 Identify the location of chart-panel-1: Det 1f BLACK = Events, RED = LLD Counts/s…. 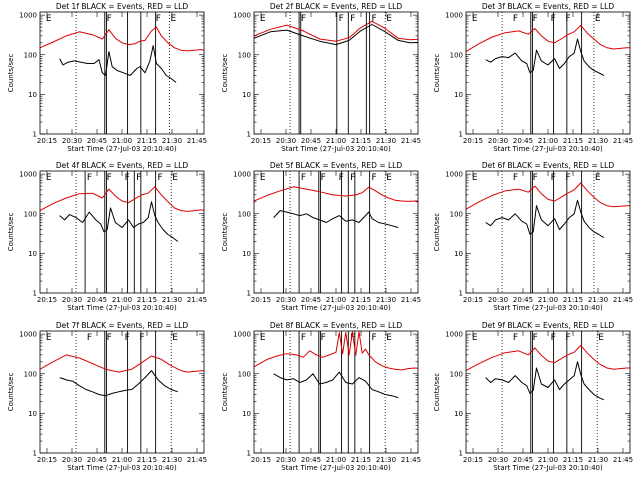
(107, 77).